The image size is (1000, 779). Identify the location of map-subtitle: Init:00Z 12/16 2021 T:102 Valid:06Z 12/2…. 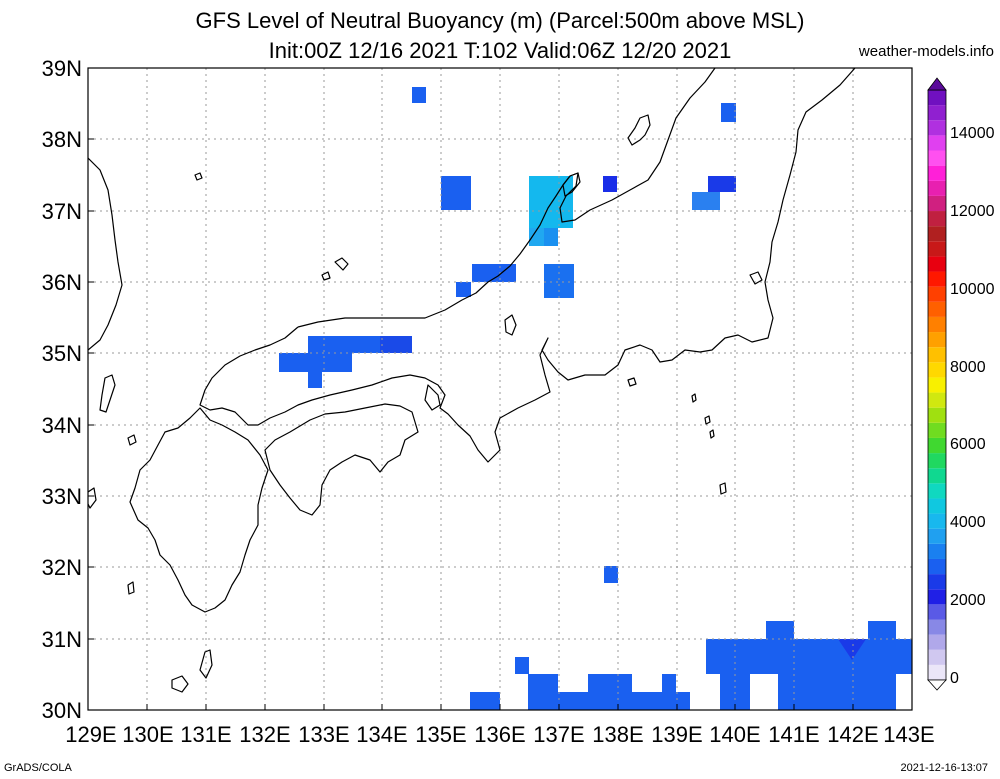
(500, 50).